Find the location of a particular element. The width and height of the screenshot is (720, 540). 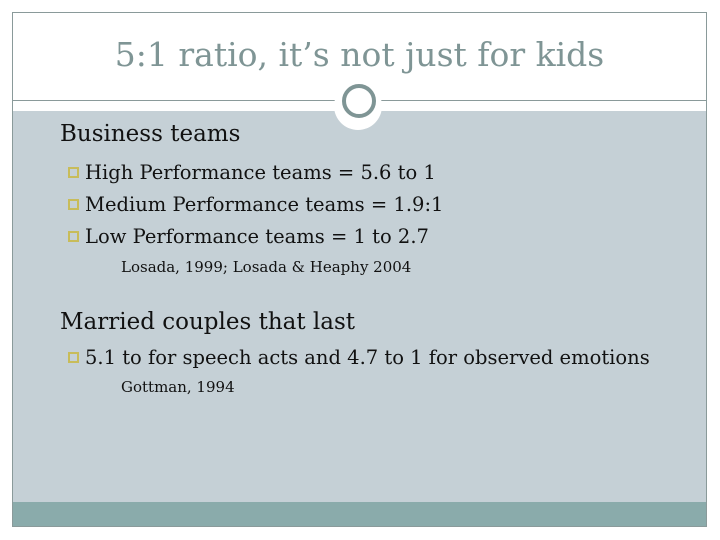

bullet-item: Medium Performance teams = 1.9:1 is located at coordinates (255, 204).